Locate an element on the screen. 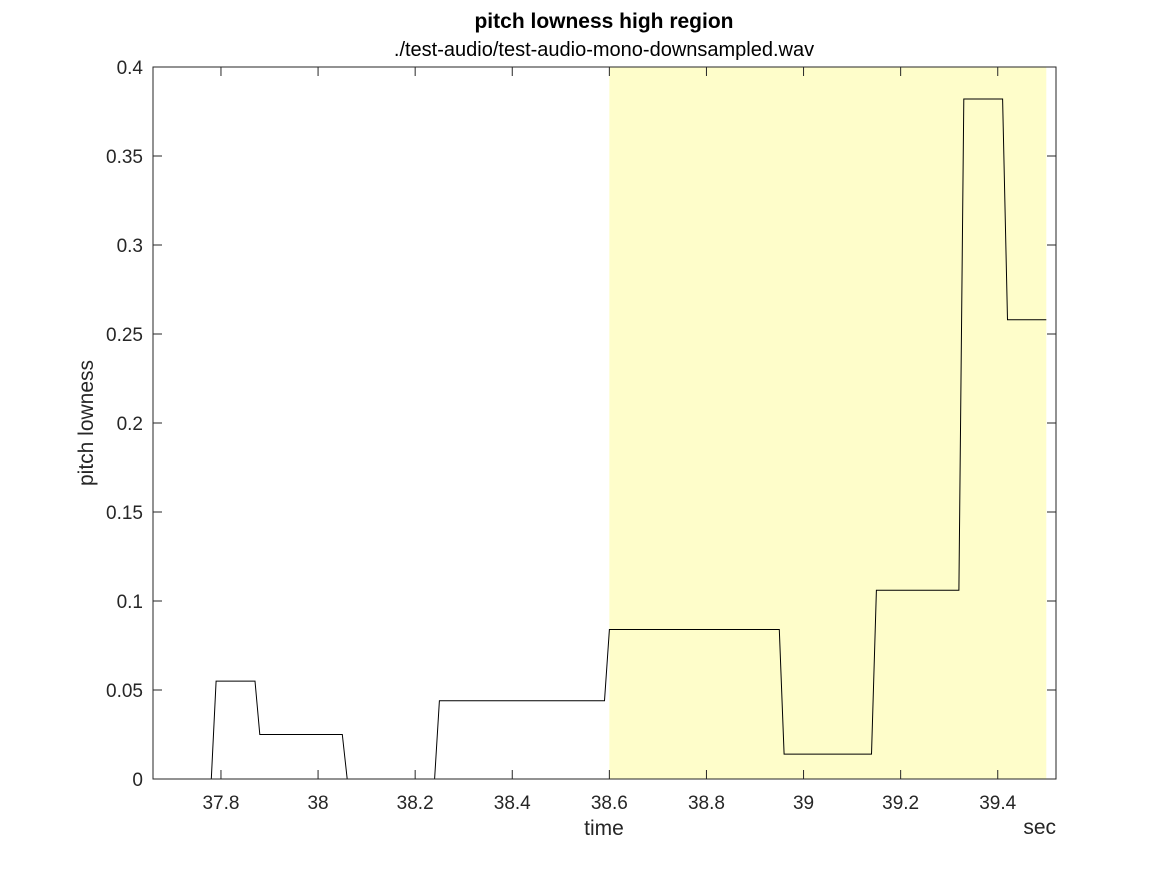  x-axis-label: time is located at coordinates (604, 828).